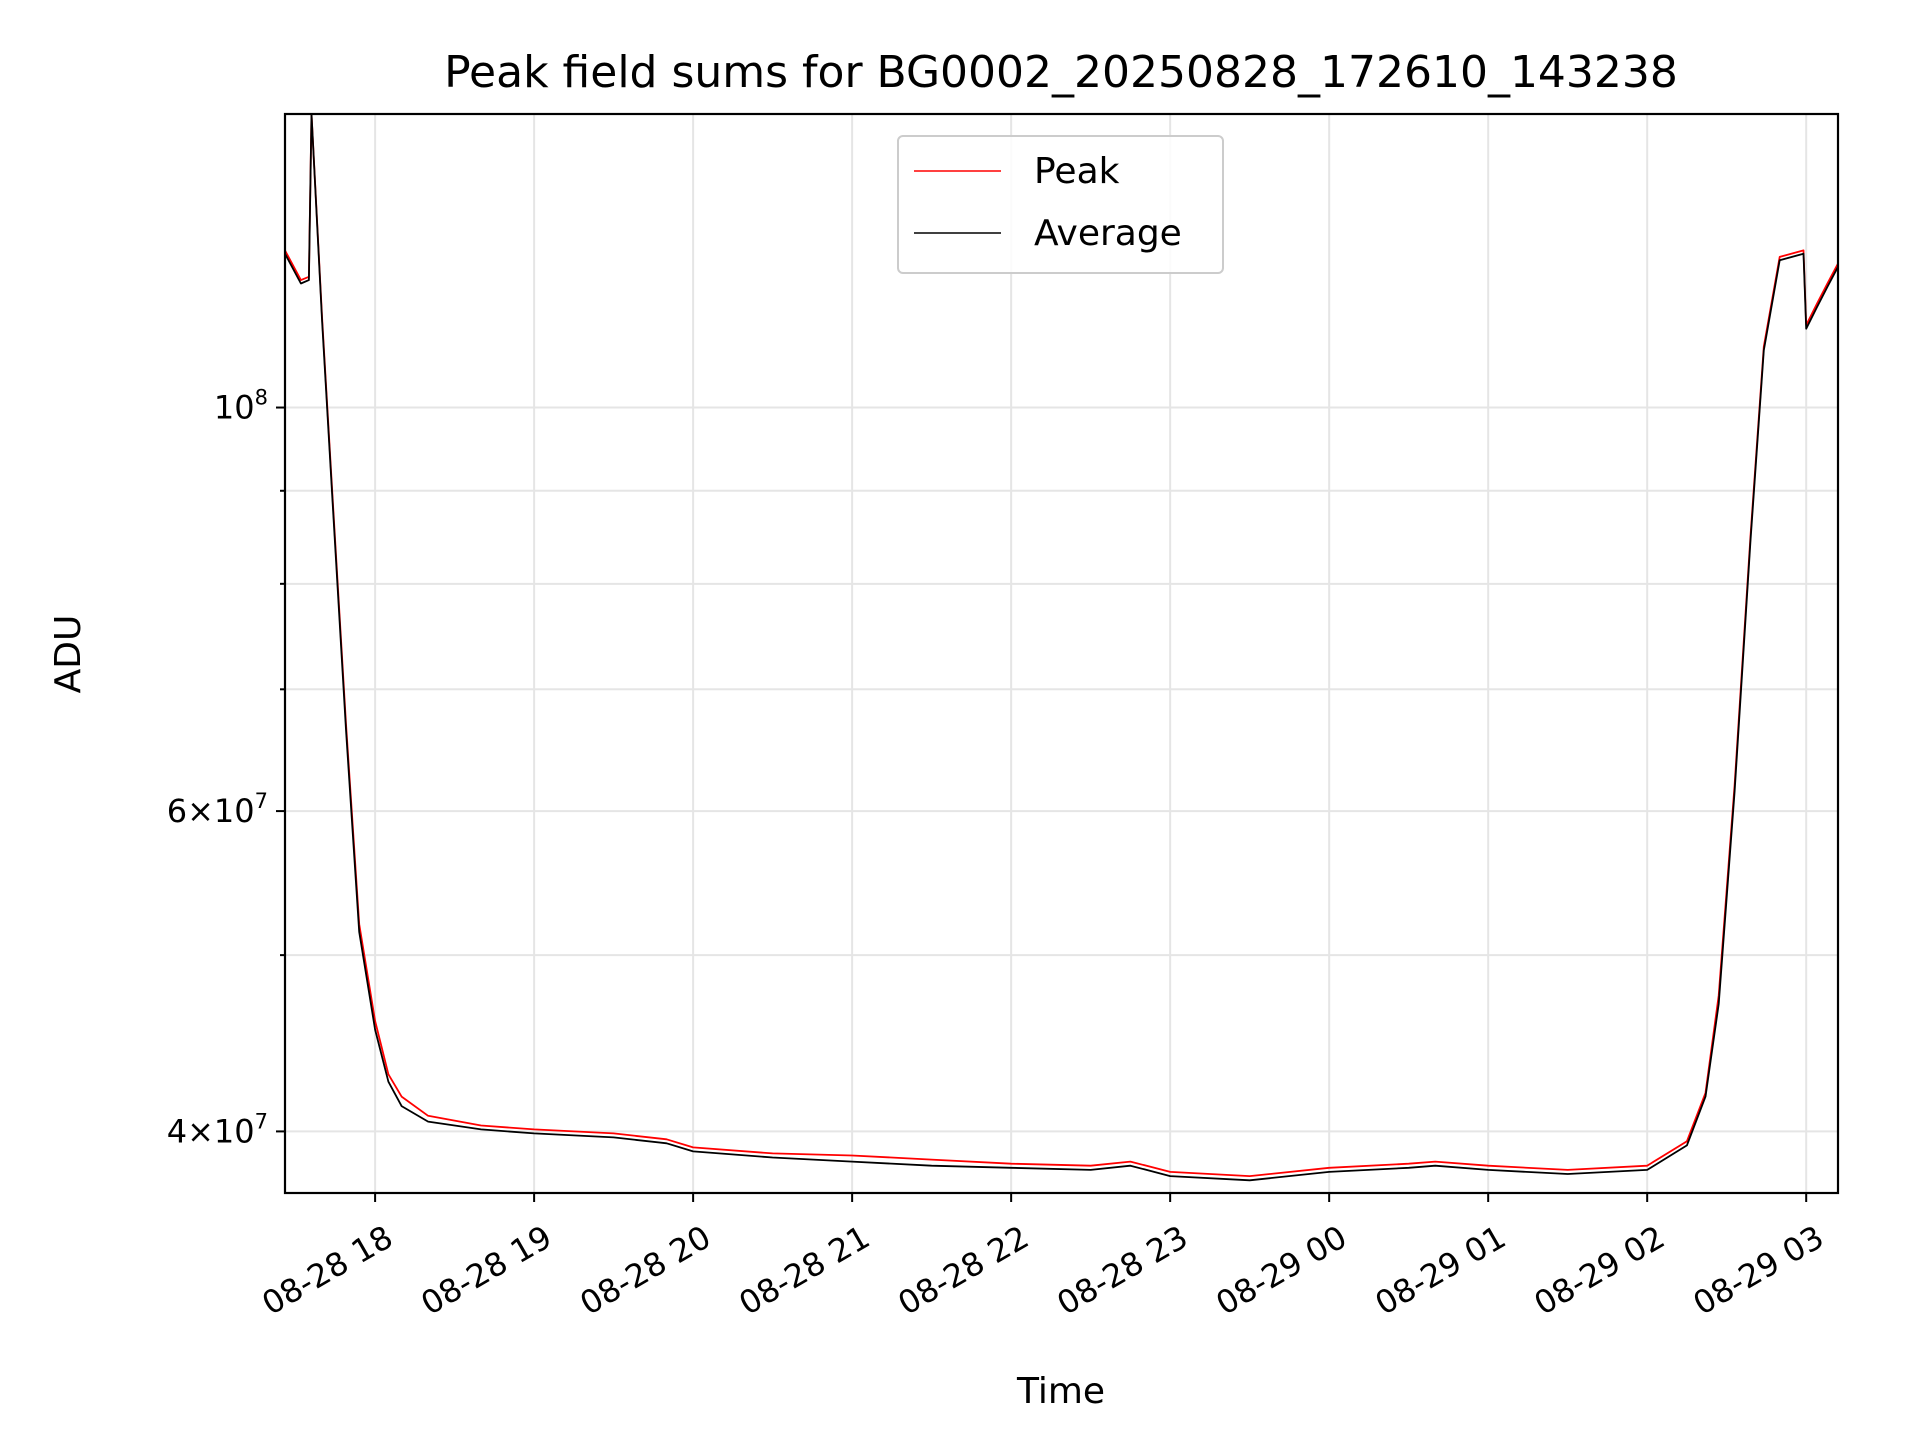  Describe the element at coordinates (68, 654) in the screenshot. I see `y-axis-label: ADU` at that location.